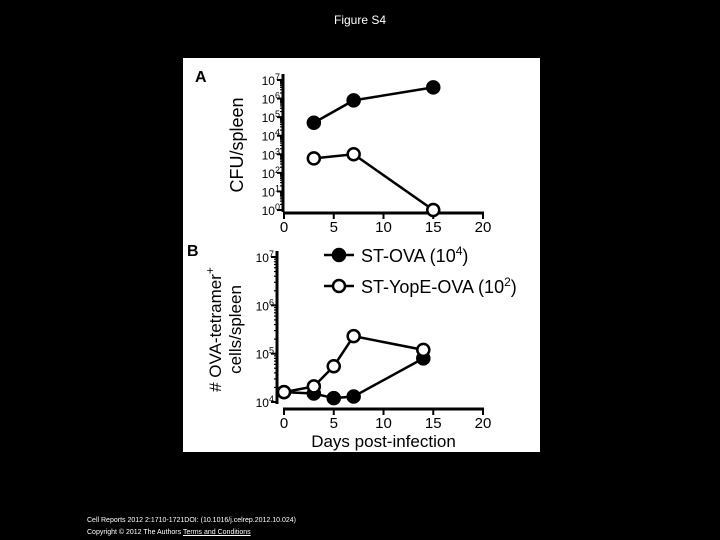  What do you see at coordinates (134, 532) in the screenshot?
I see `copyright-text: Copyright © 2012 The Authors` at bounding box center [134, 532].